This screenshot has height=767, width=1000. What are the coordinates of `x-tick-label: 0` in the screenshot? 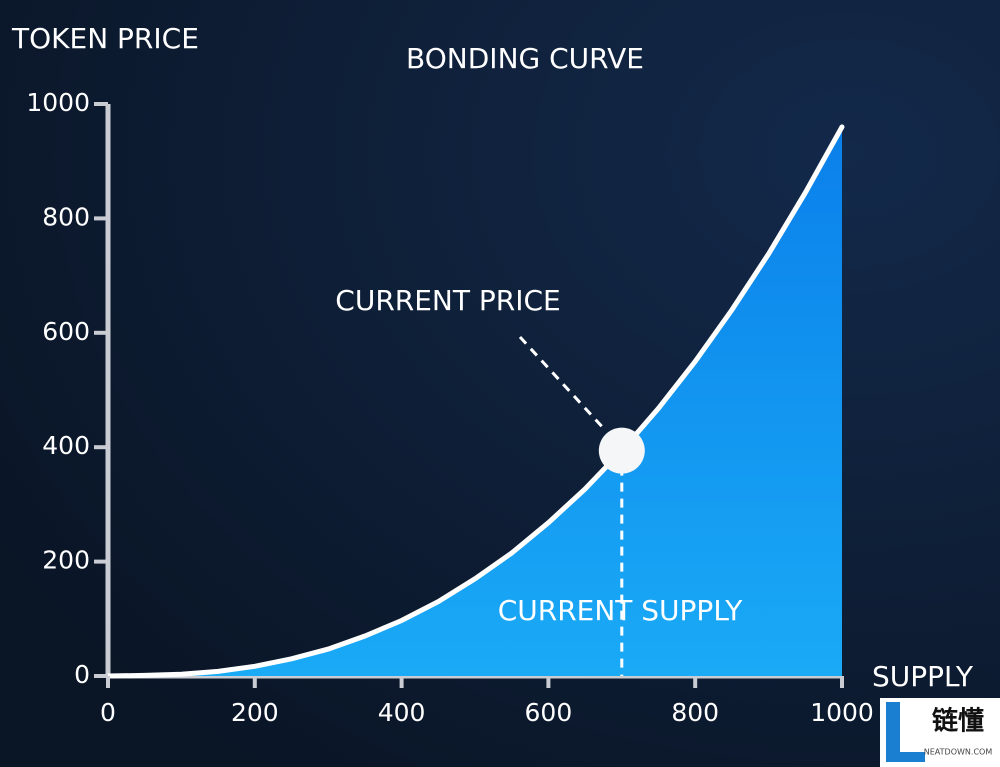 It's located at (108, 712).